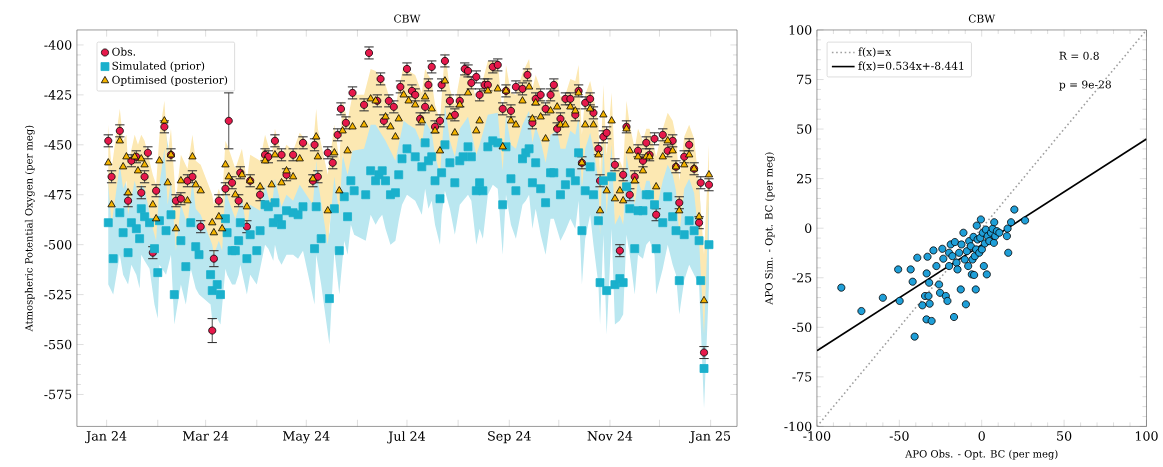 The width and height of the screenshot is (1163, 467). Describe the element at coordinates (804, 178) in the screenshot. I see `y-tick-label: 25` at that location.